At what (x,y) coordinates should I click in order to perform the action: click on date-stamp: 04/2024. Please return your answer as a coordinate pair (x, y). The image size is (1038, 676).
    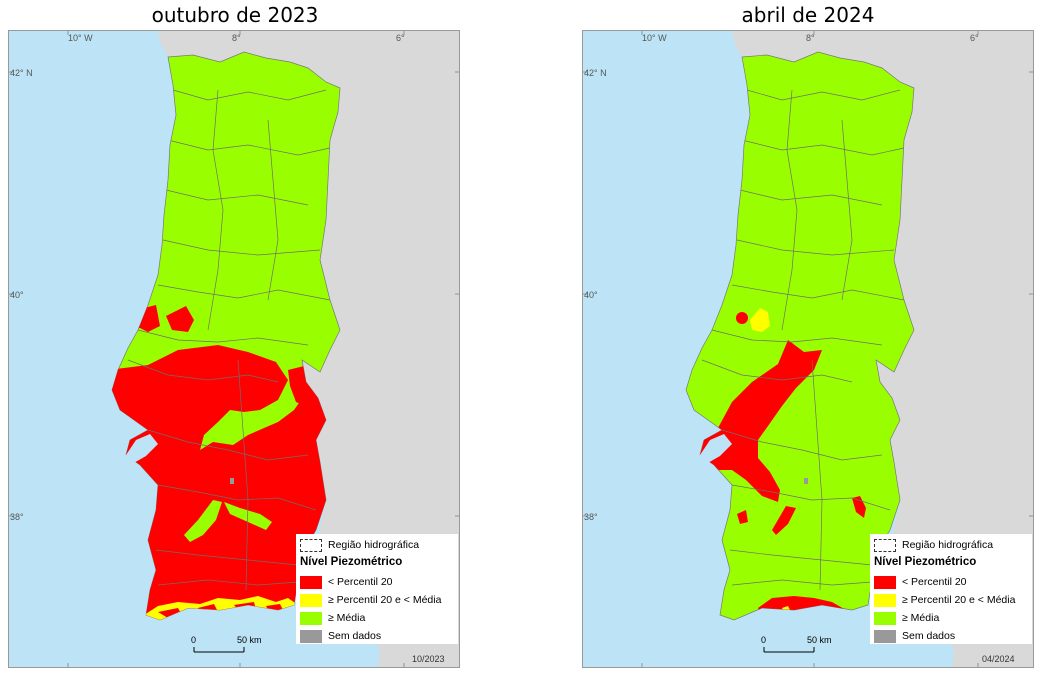
    Looking at the image, I should click on (998, 659).